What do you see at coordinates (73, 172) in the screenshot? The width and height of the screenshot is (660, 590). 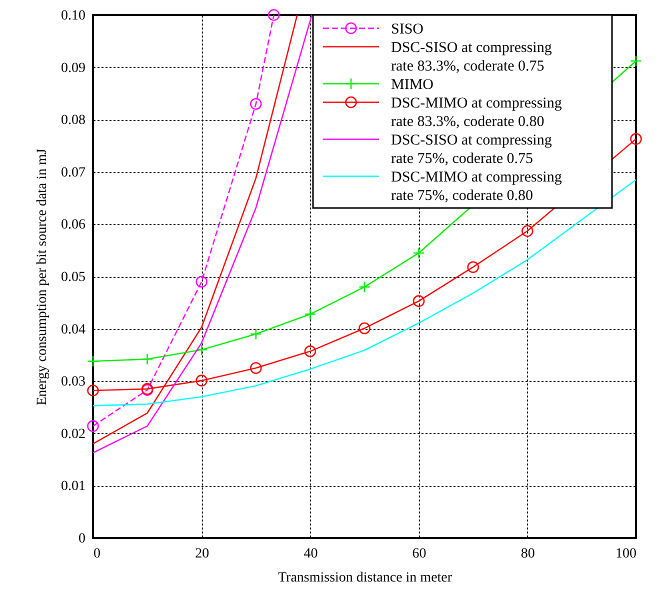 I see `y-tick-label: 0.07` at bounding box center [73, 172].